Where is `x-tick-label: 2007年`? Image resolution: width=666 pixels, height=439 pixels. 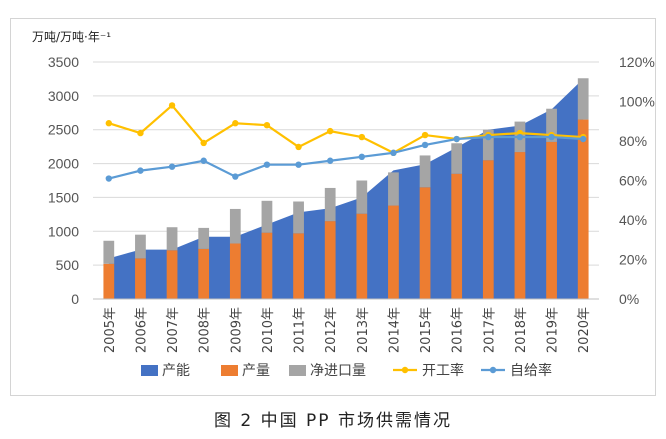
x-tick-label: 2007年 is located at coordinates (173, 330).